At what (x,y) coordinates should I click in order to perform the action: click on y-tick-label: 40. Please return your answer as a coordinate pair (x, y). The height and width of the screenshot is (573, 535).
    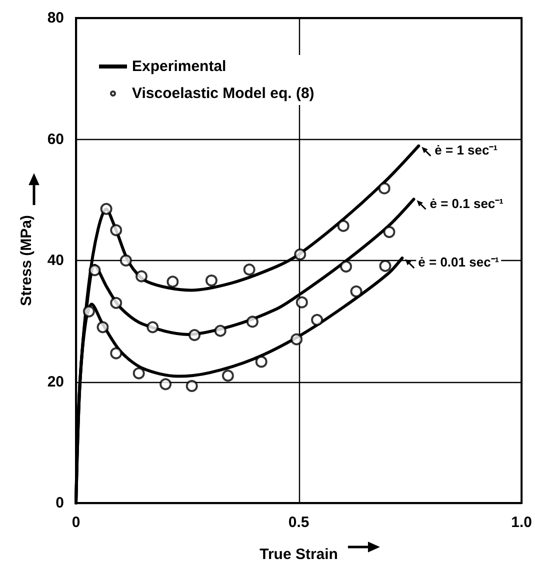
    Looking at the image, I should click on (55, 260).